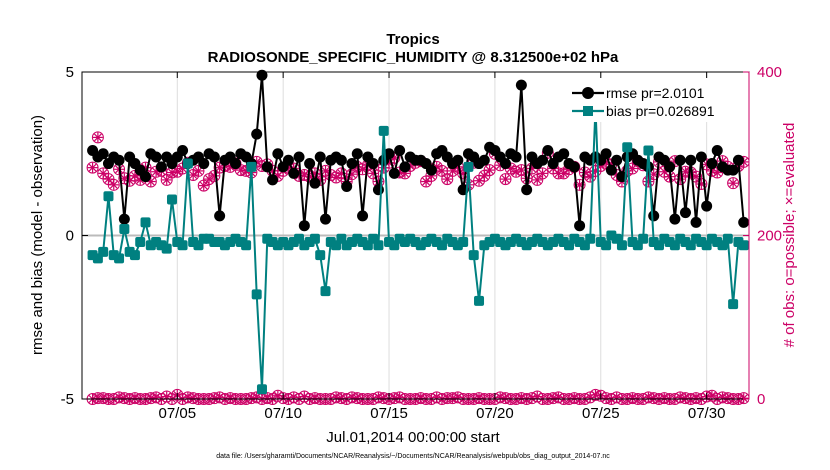 This screenshot has height=470, width=830. Describe the element at coordinates (769, 72) in the screenshot. I see `y-right-tick-label: 400` at that location.